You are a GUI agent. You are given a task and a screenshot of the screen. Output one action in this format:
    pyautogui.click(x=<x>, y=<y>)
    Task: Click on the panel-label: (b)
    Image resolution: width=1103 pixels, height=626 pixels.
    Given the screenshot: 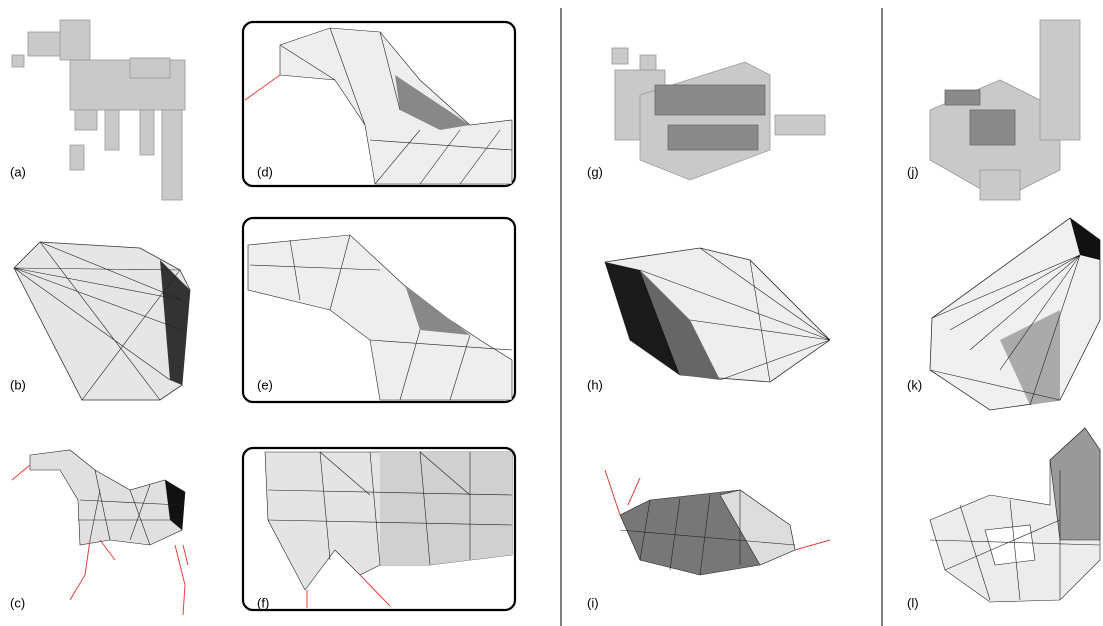 What is the action you would take?
    pyautogui.click(x=18, y=384)
    